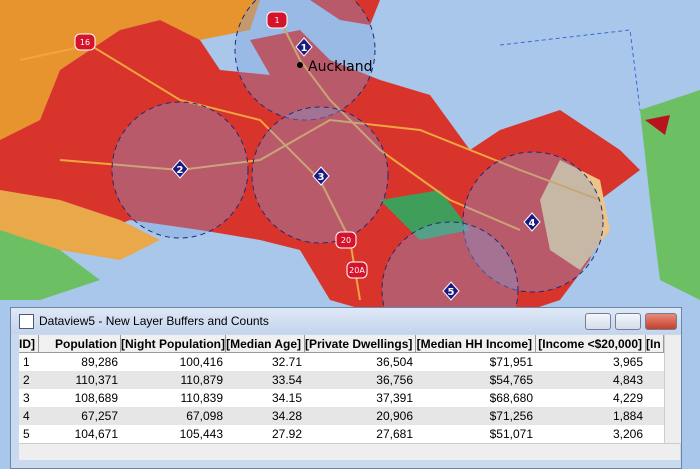 The width and height of the screenshot is (700, 469). Describe the element at coordinates (672, 389) in the screenshot. I see `vertical-scrollbar` at that location.